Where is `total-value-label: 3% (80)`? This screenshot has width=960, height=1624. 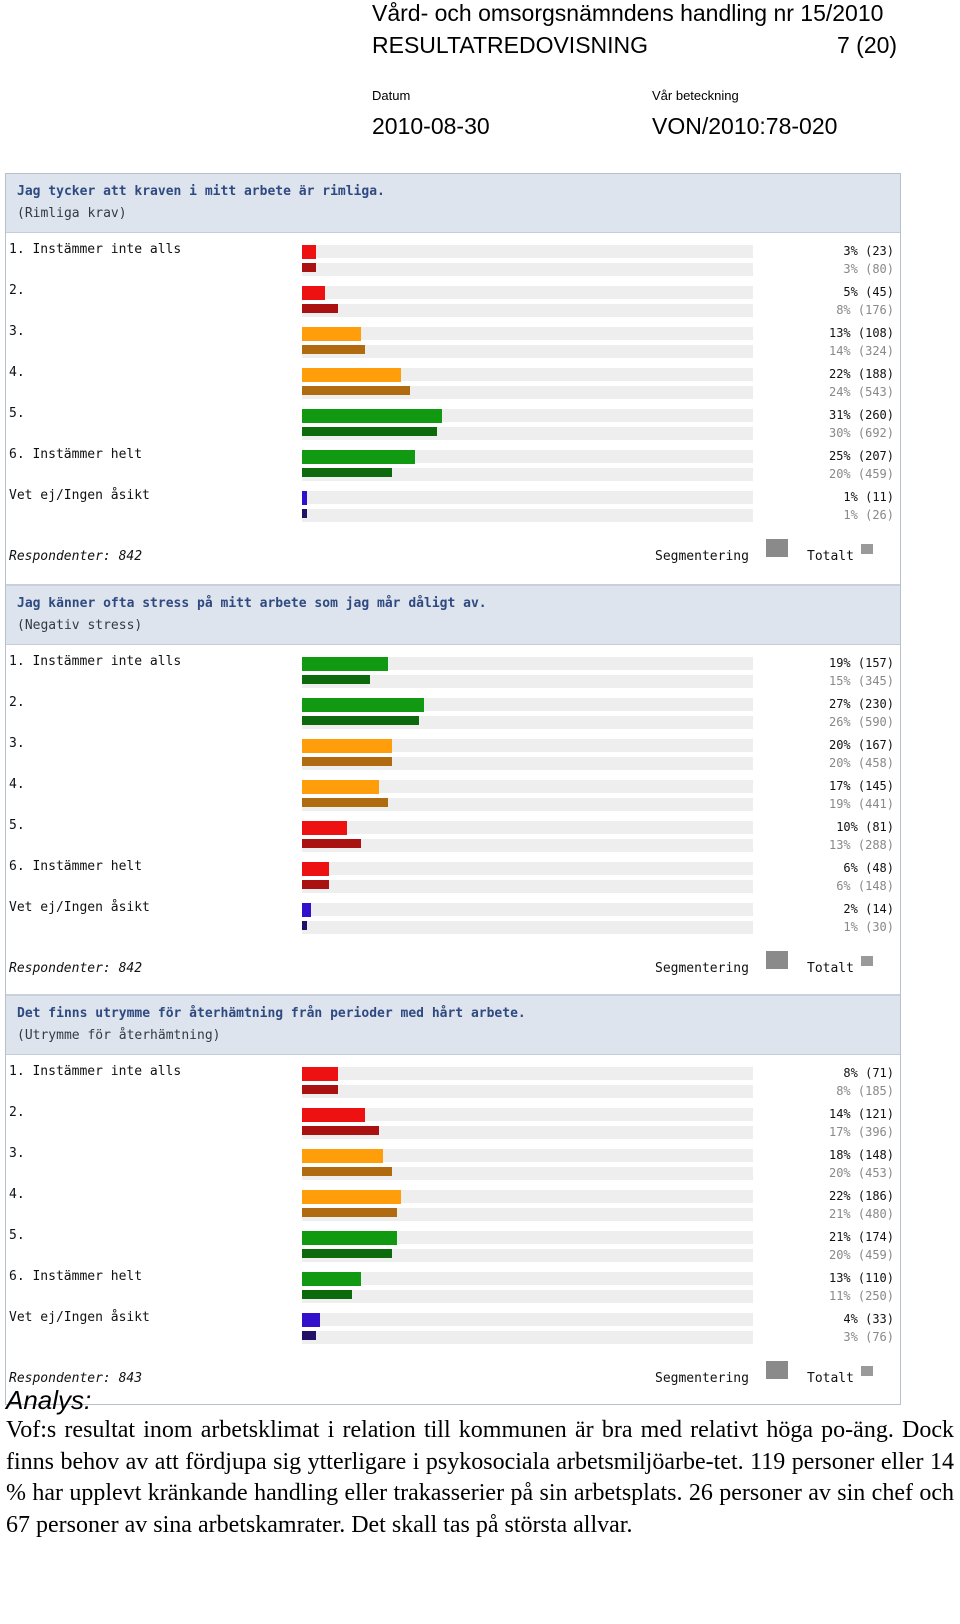 total-value-label: 3% (80) is located at coordinates (868, 269).